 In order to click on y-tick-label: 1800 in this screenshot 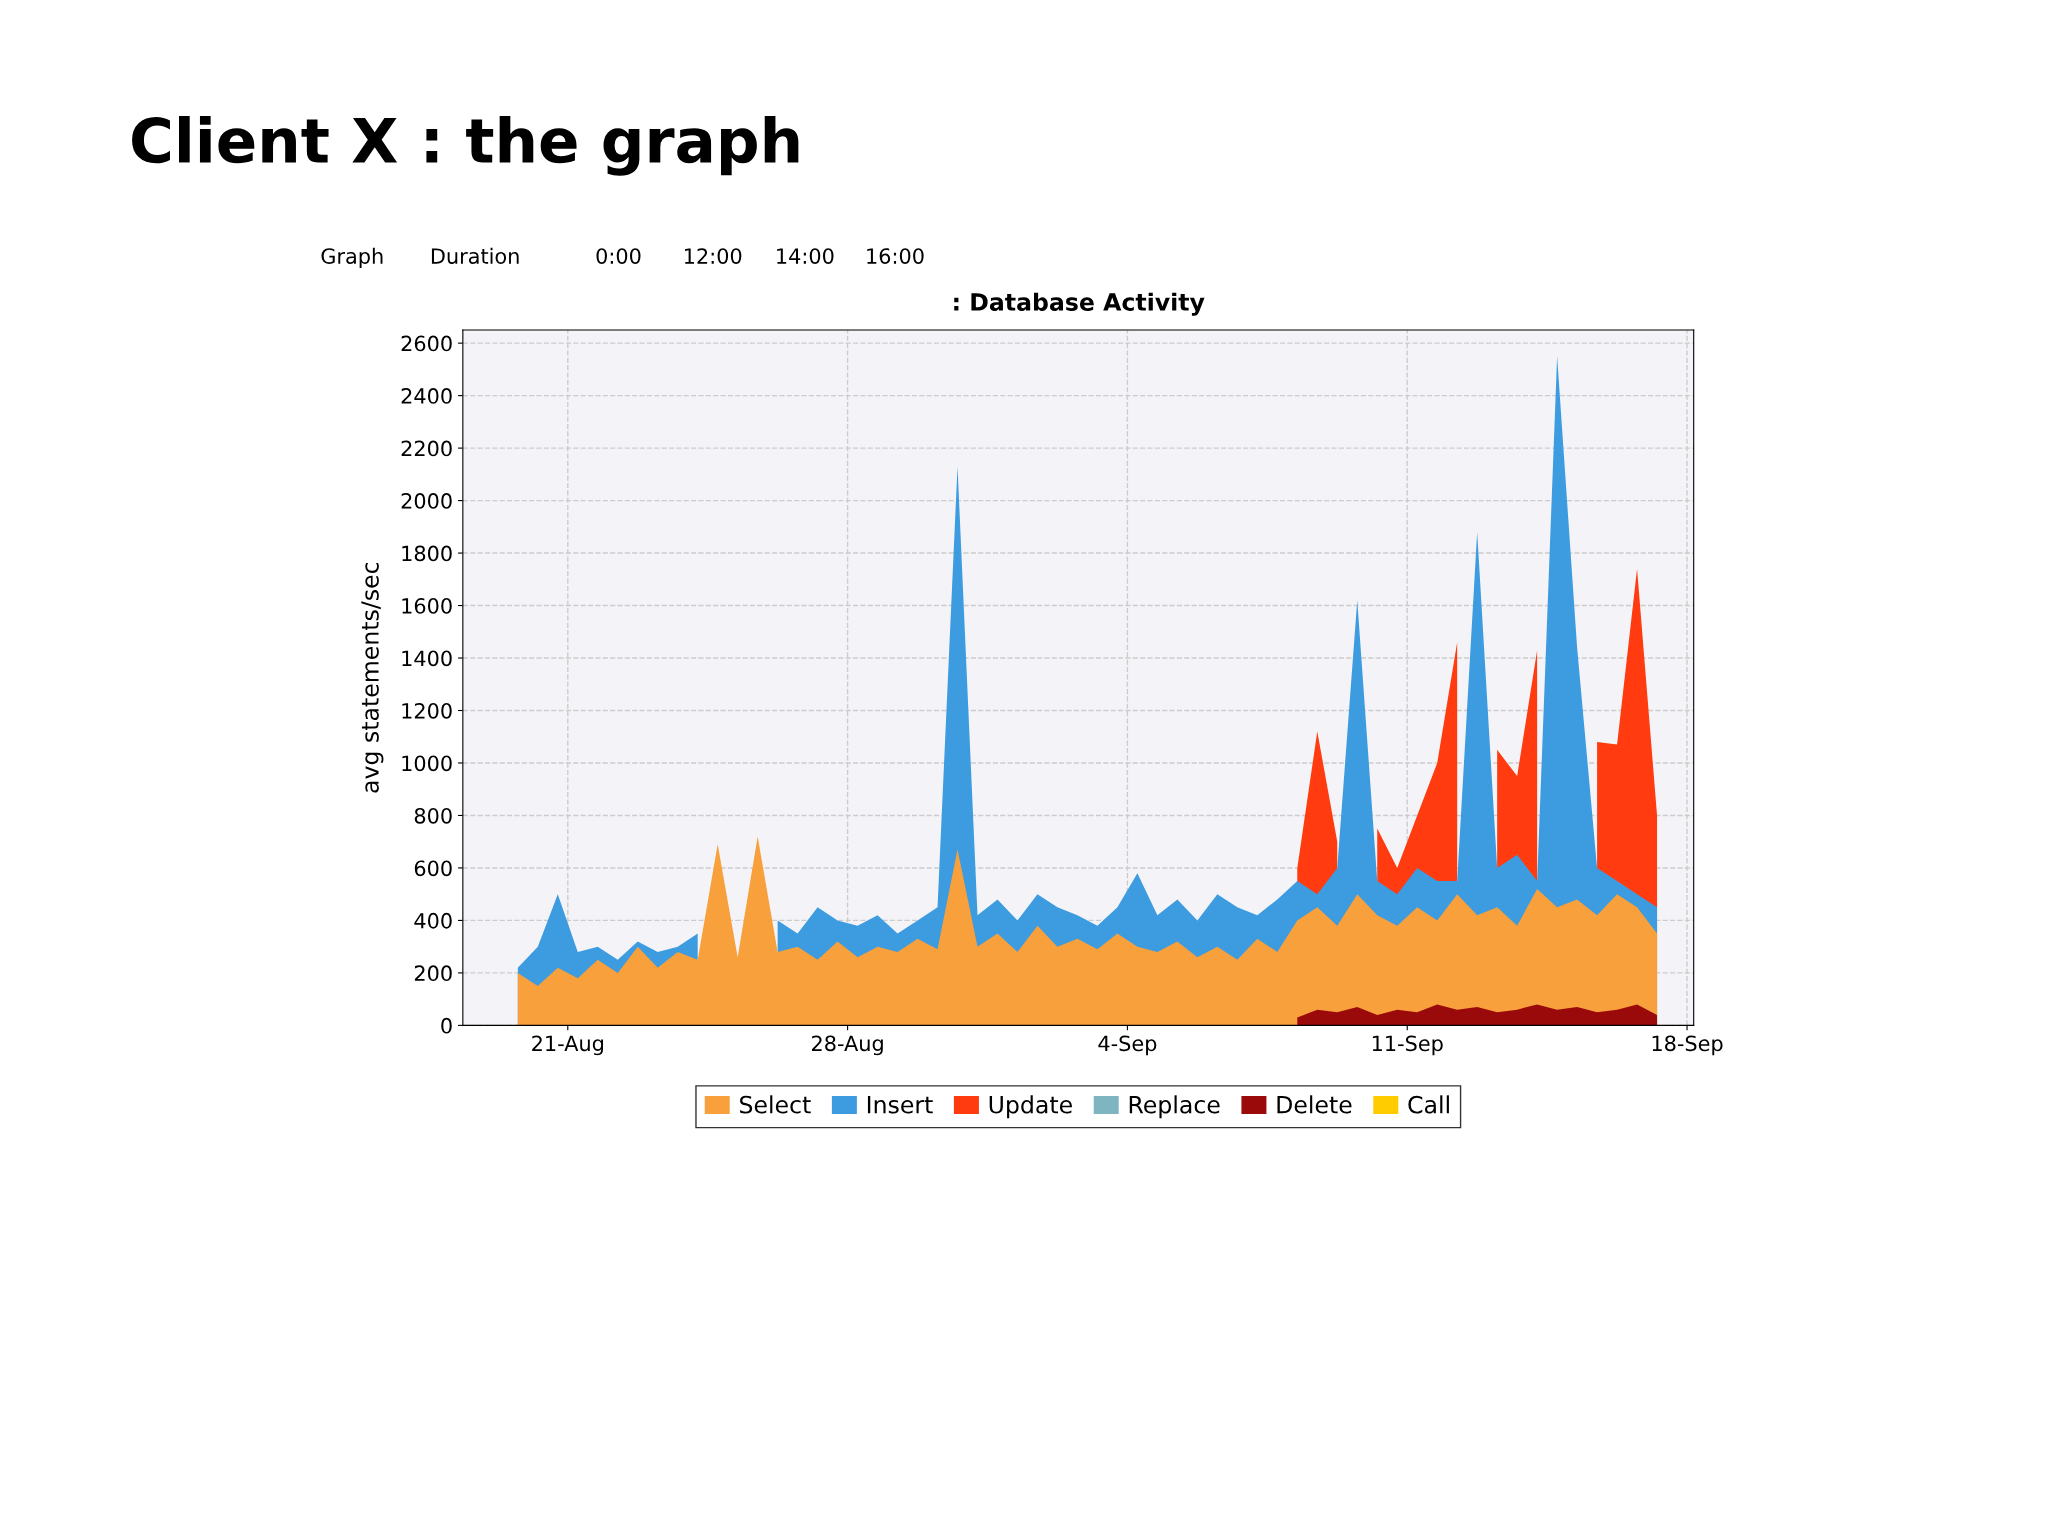, I will do `click(427, 553)`.